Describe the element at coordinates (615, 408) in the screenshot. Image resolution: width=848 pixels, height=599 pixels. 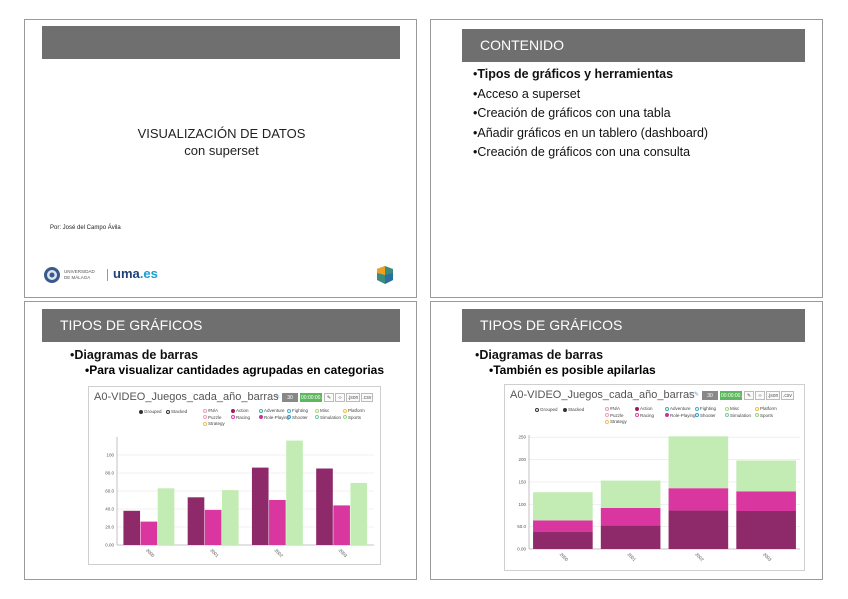
I see `legend-label: #N/A` at that location.